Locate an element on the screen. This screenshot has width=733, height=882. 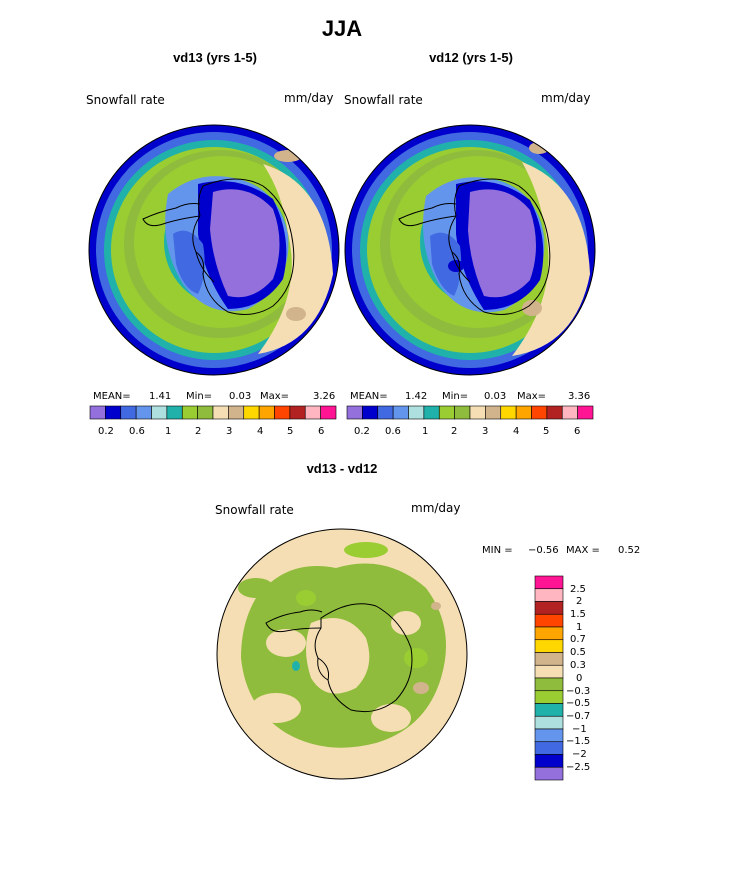
mean-value: 1.42 is located at coordinates (416, 396).